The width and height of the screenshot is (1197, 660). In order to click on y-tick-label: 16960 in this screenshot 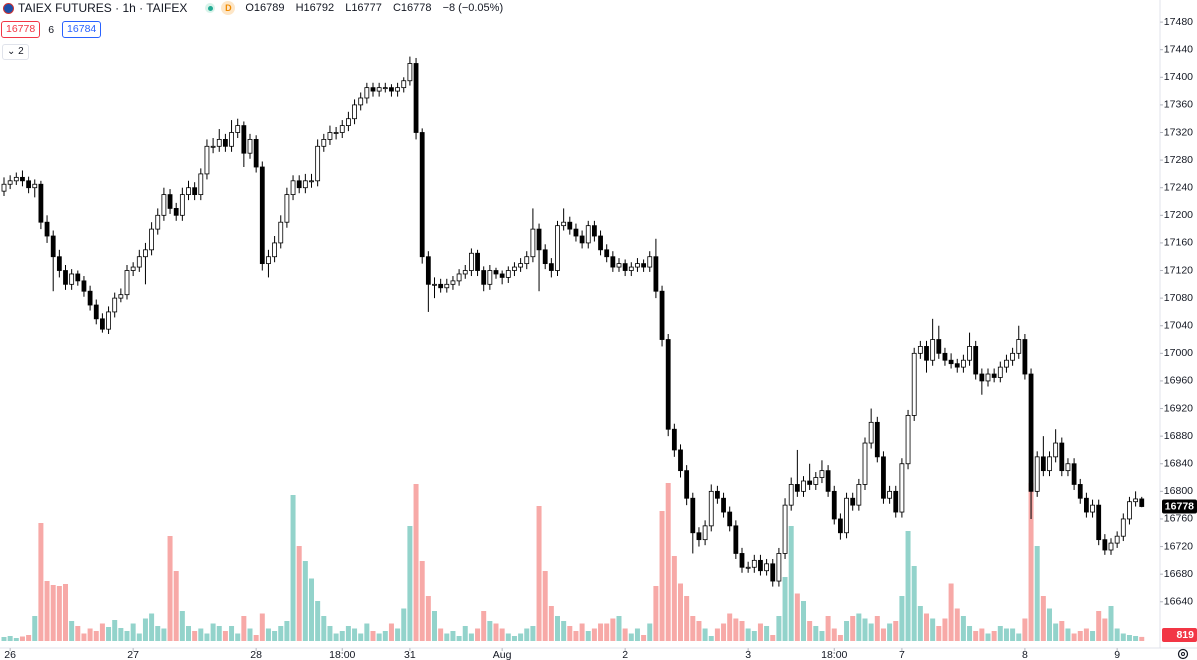, I will do `click(1178, 381)`.